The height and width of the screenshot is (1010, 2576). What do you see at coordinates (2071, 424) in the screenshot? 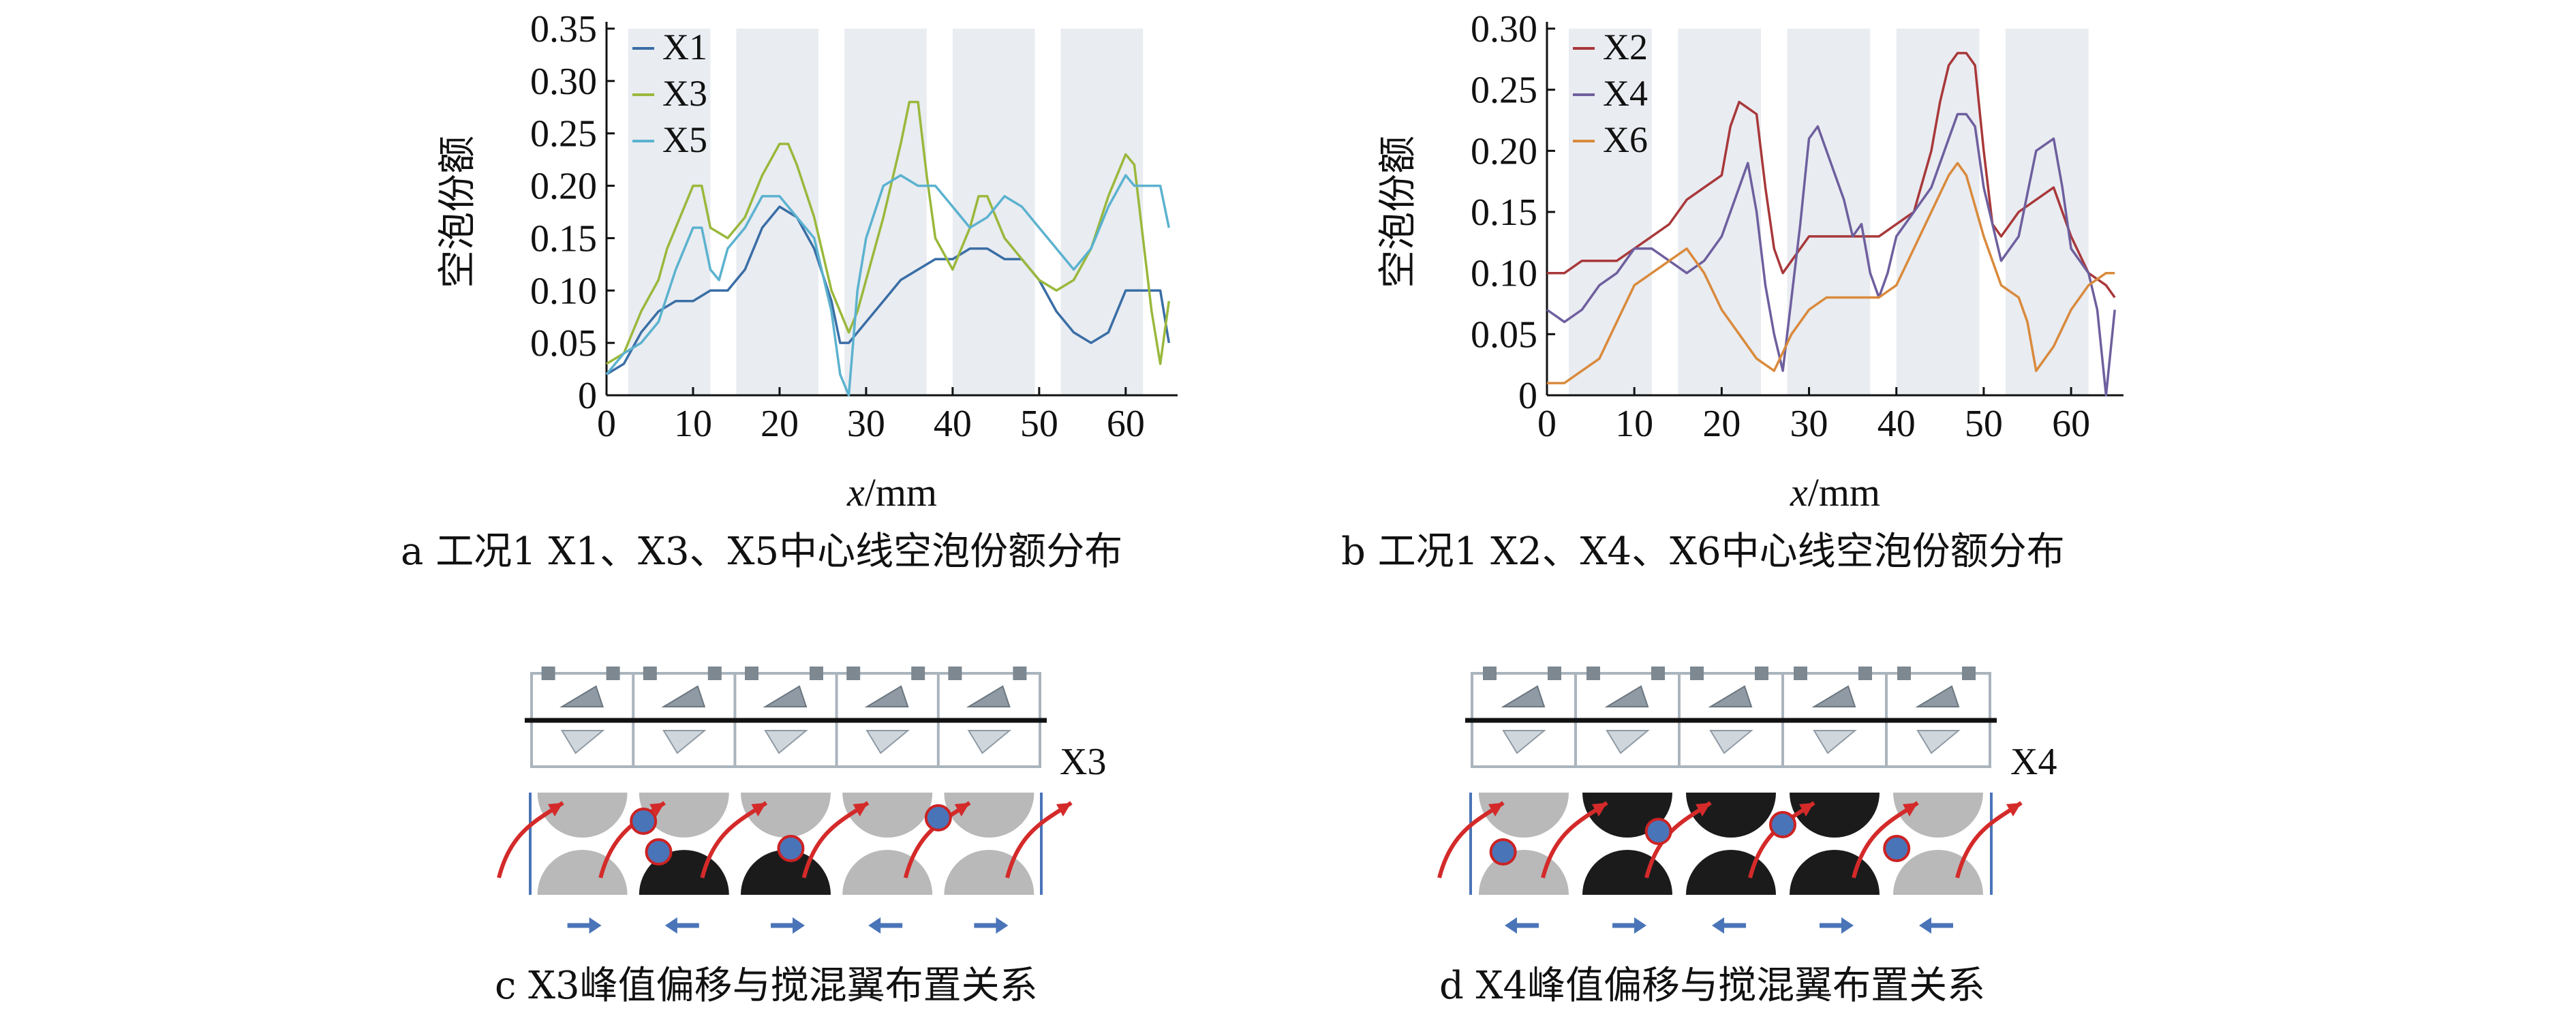
I see `x-tick-label: 60` at bounding box center [2071, 424].